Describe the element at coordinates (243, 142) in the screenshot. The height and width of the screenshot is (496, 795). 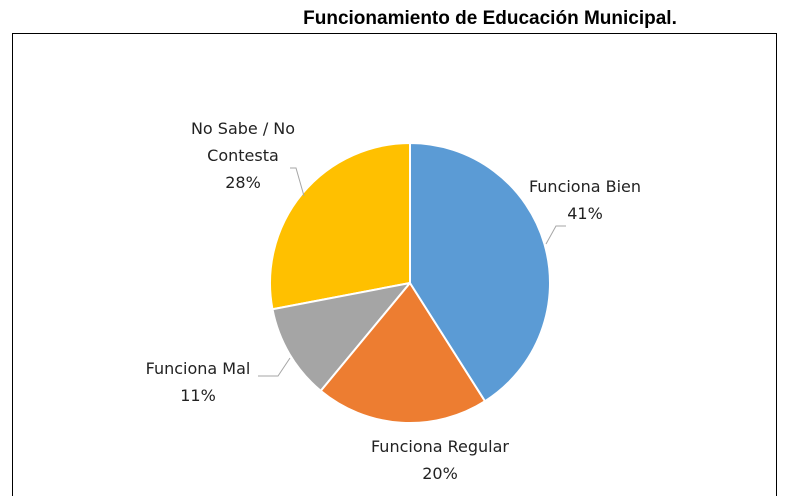
I see `category-label: No Sabe / No Contesta` at that location.